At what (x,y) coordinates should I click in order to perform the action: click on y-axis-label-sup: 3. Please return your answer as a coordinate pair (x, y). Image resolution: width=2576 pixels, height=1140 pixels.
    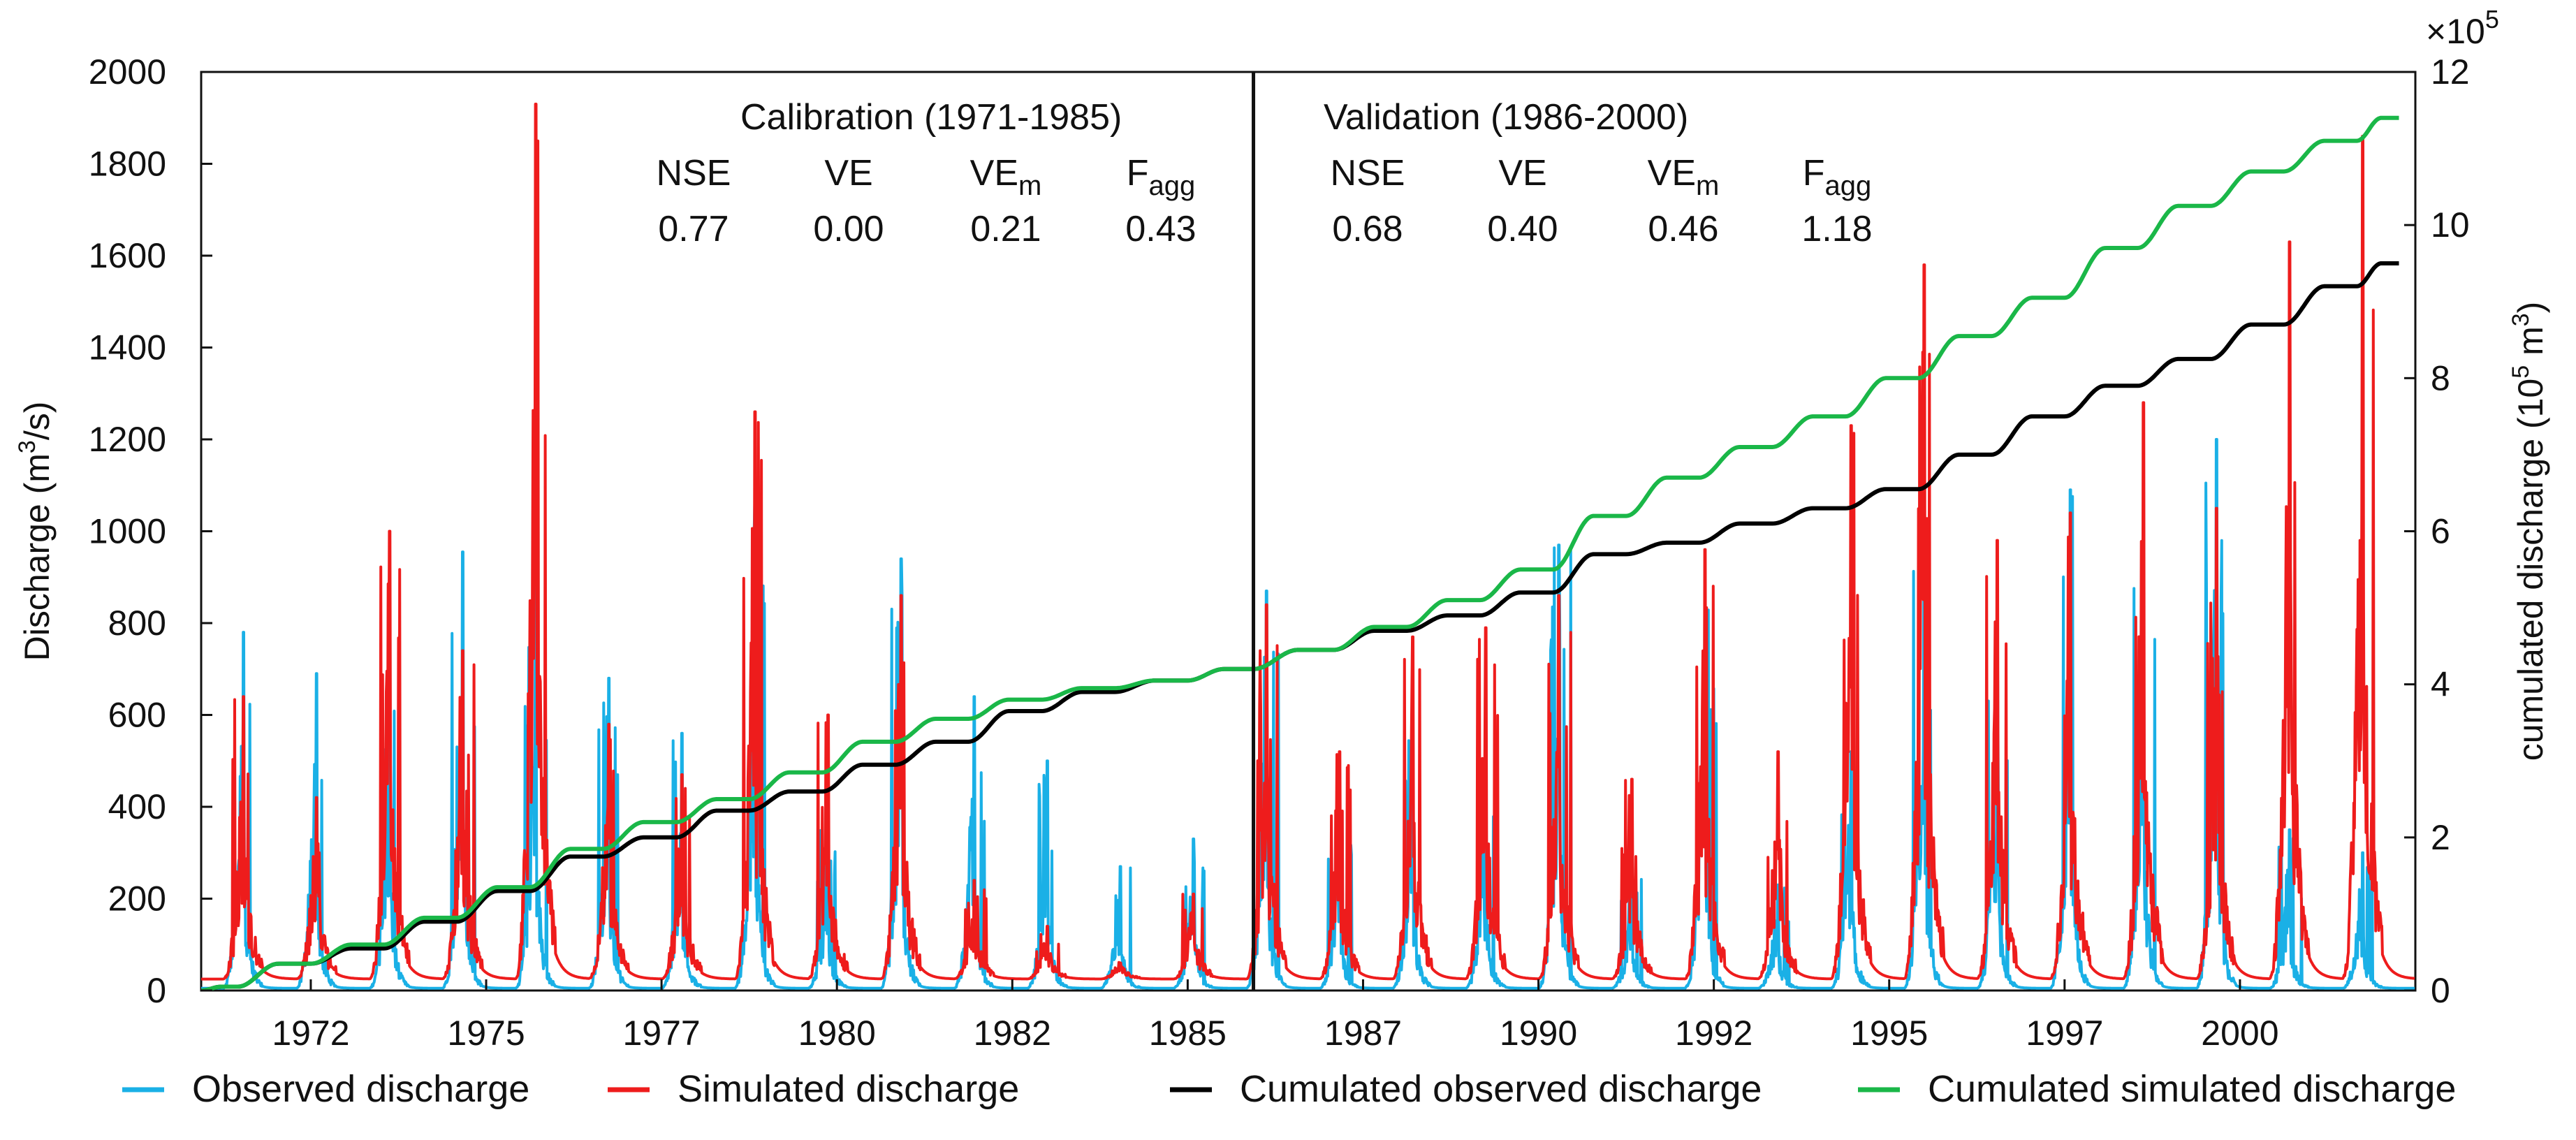
    Looking at the image, I should click on (27, 446).